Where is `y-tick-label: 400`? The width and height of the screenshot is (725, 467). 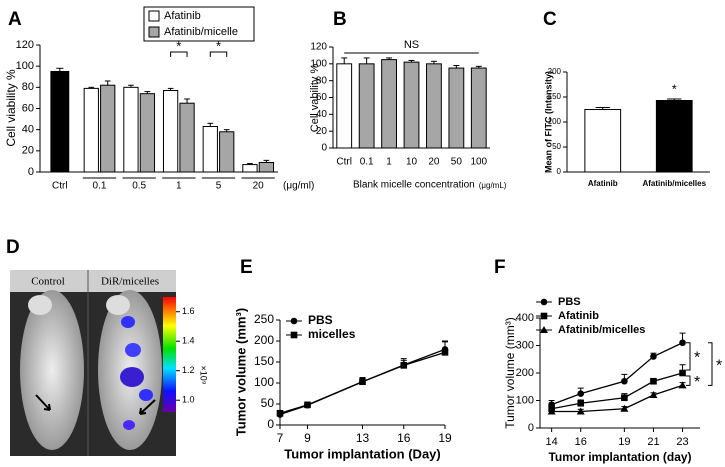
y-tick-label: 400 is located at coordinates (525, 318).